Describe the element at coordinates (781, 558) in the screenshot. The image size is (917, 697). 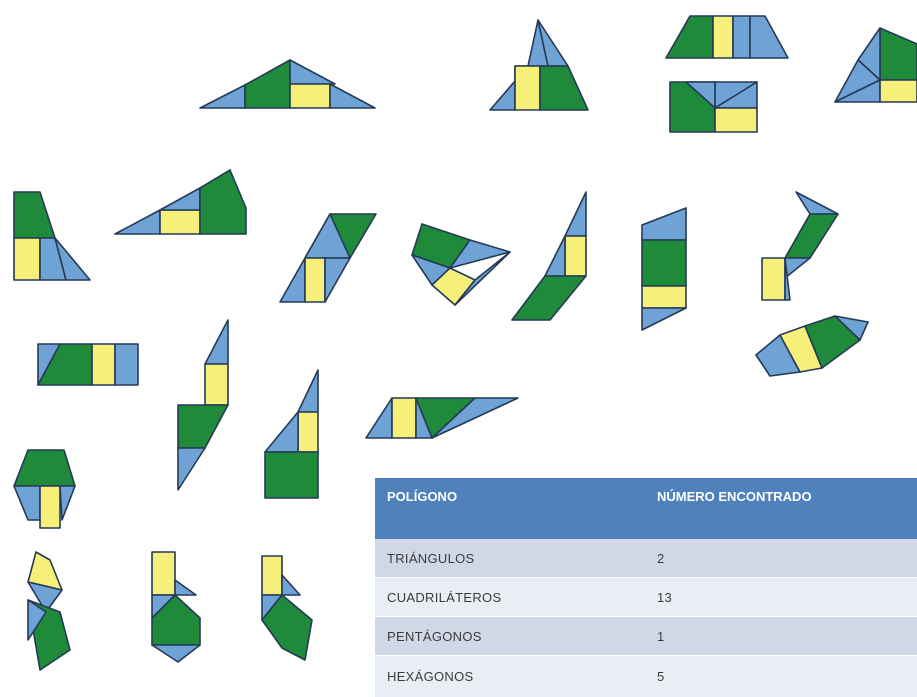
I see `row-triangles-count: 2` at that location.